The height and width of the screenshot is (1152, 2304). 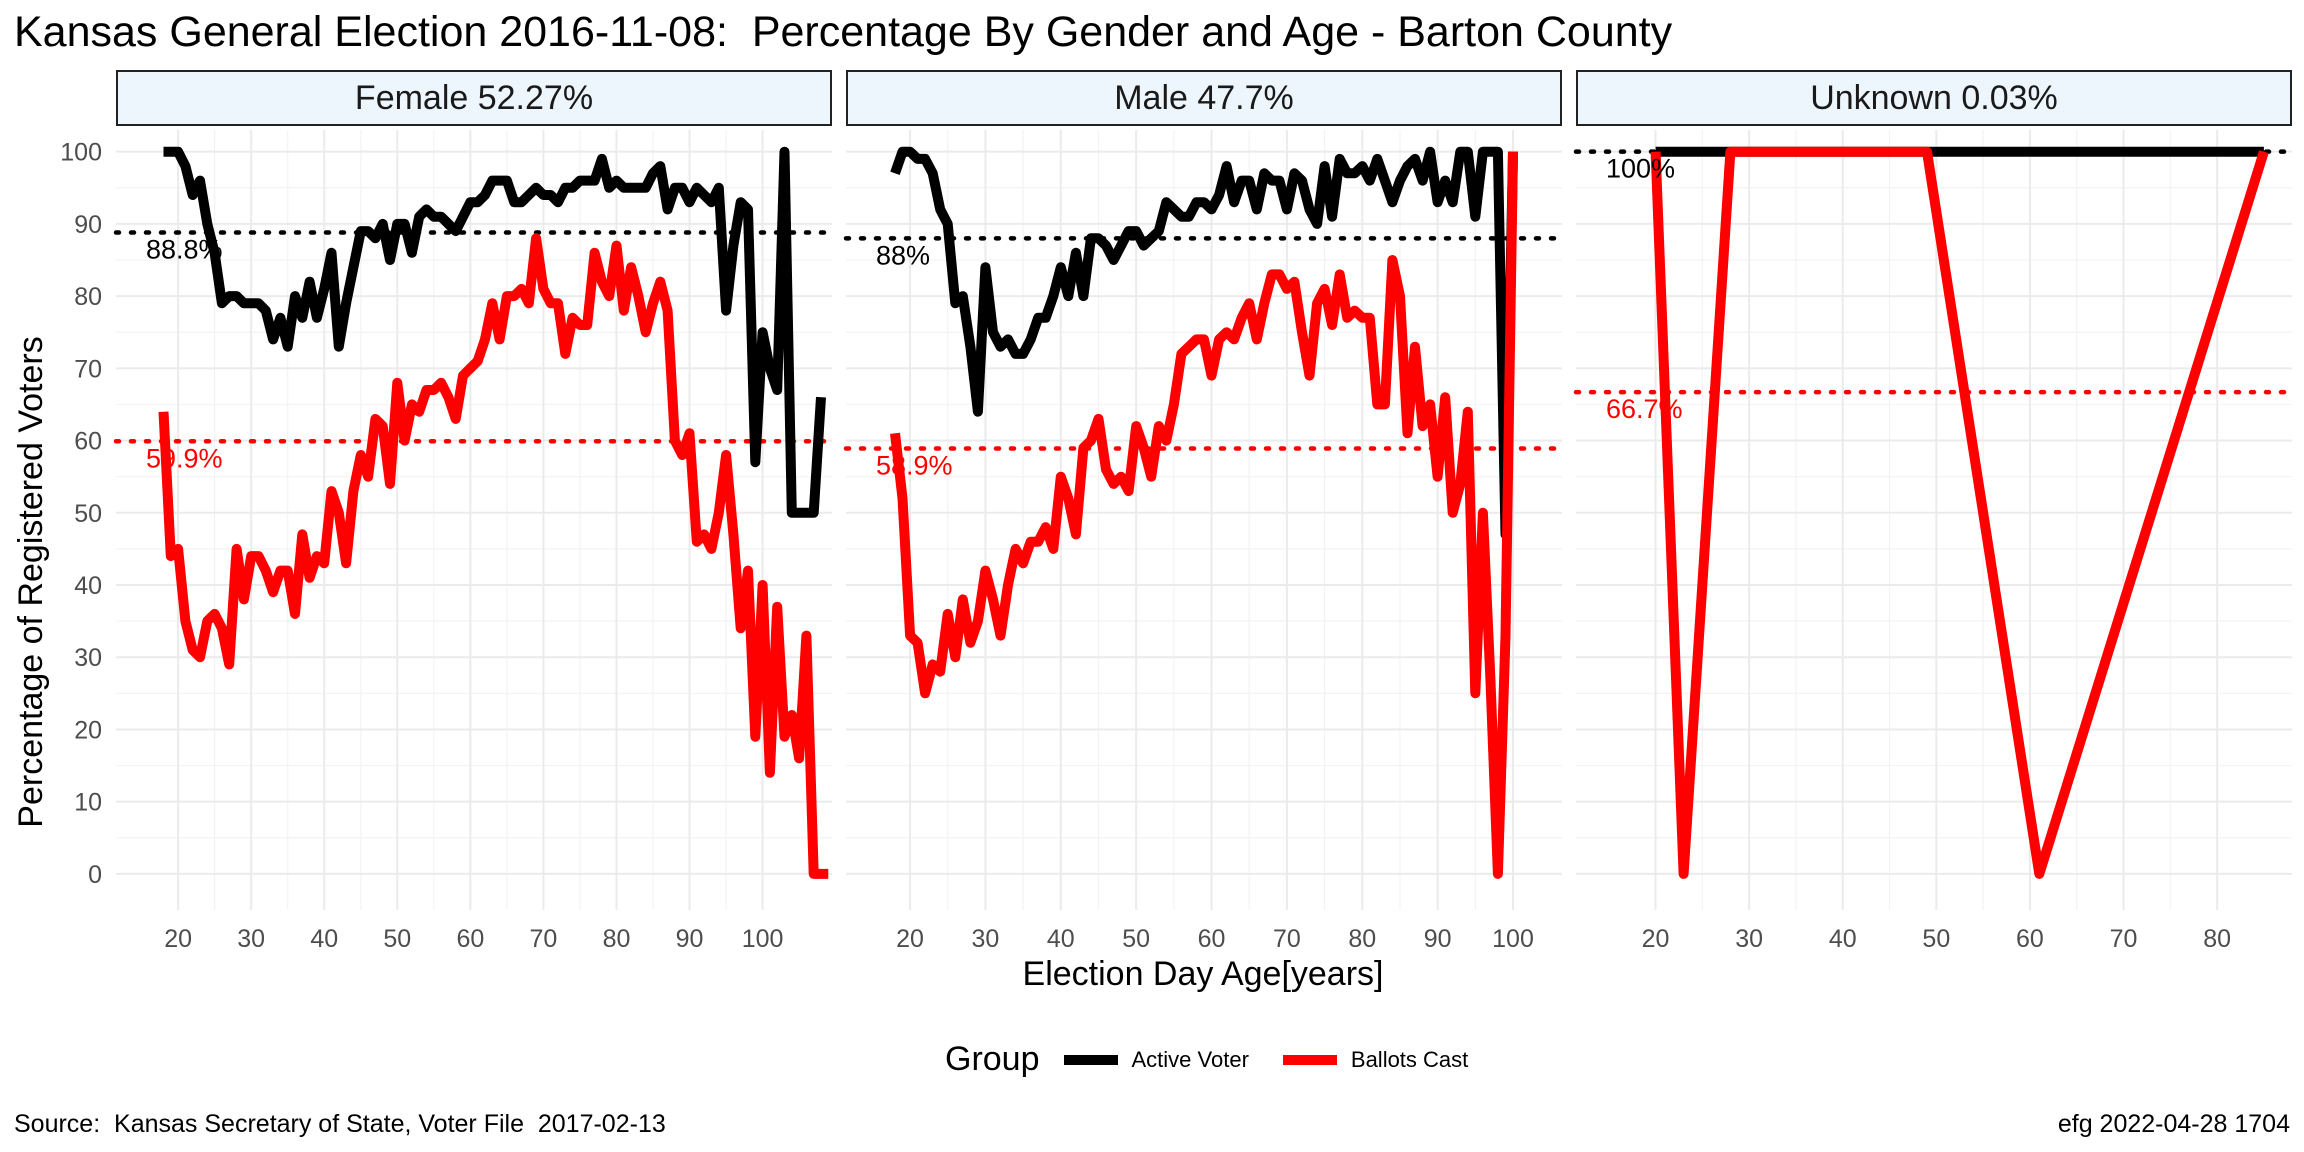 What do you see at coordinates (1204, 98) in the screenshot?
I see `panel-strip-male: Male 47.7%` at bounding box center [1204, 98].